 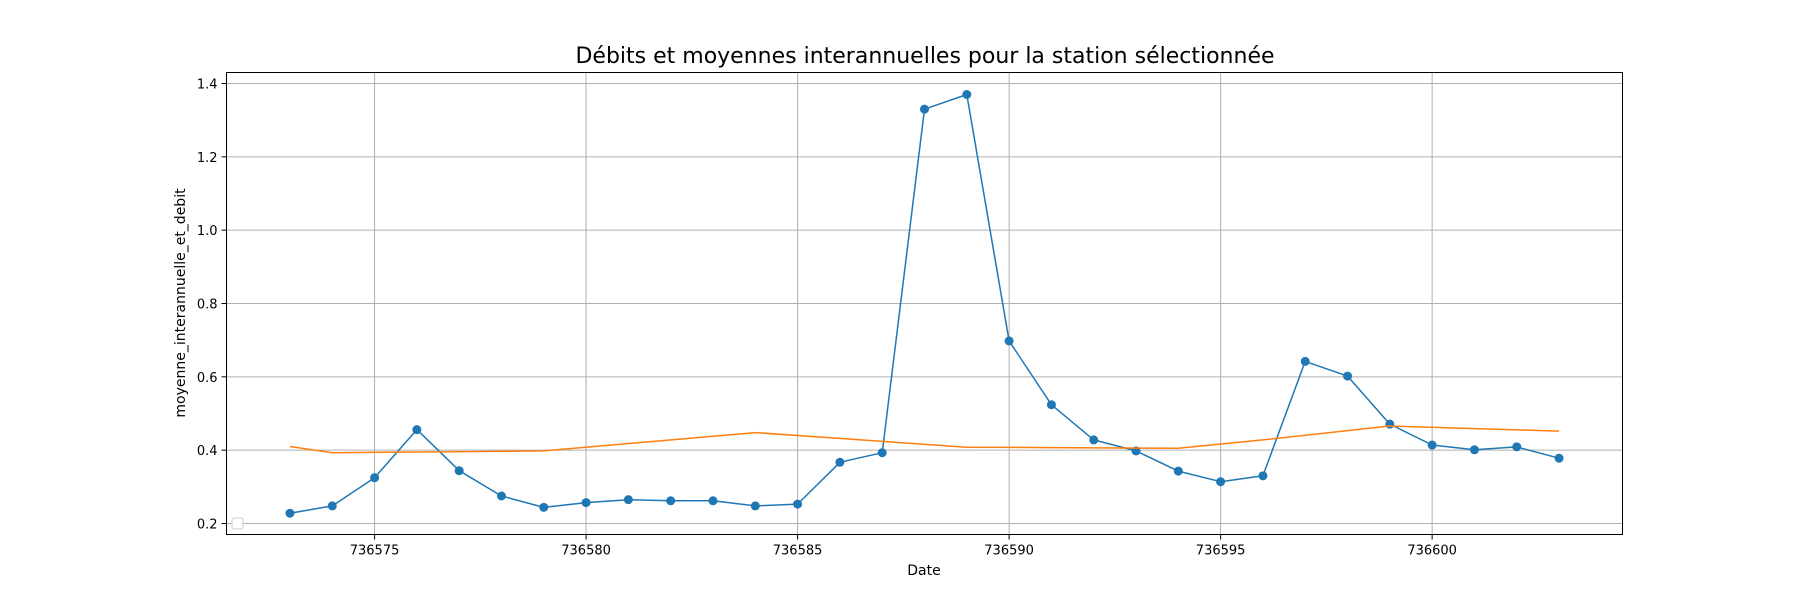 What do you see at coordinates (237, 523) in the screenshot?
I see `legend-box` at bounding box center [237, 523].